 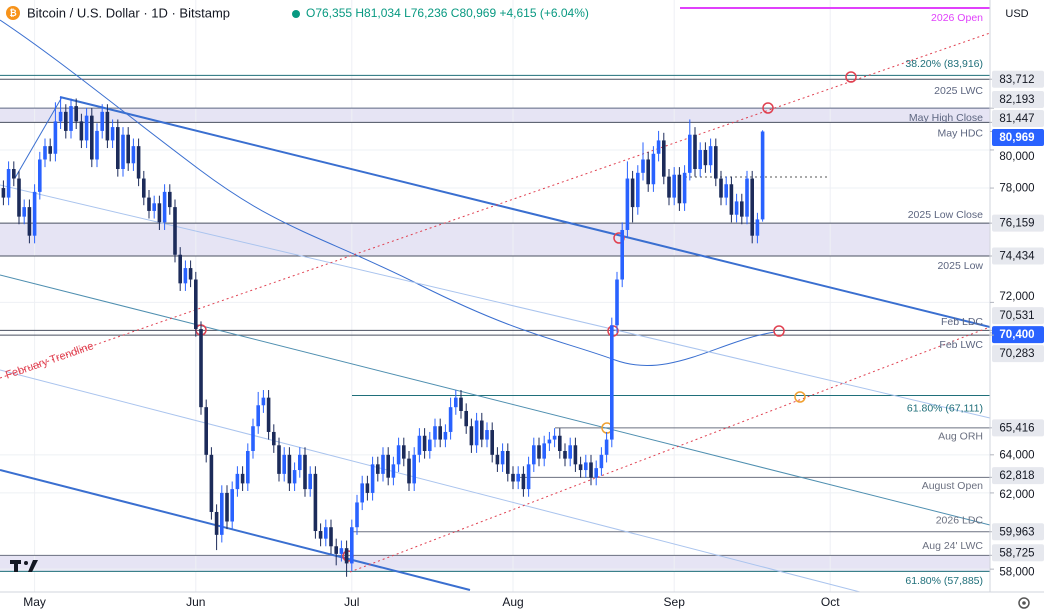 What do you see at coordinates (830, 602) in the screenshot?
I see `x-tick-label: Oct` at bounding box center [830, 602].